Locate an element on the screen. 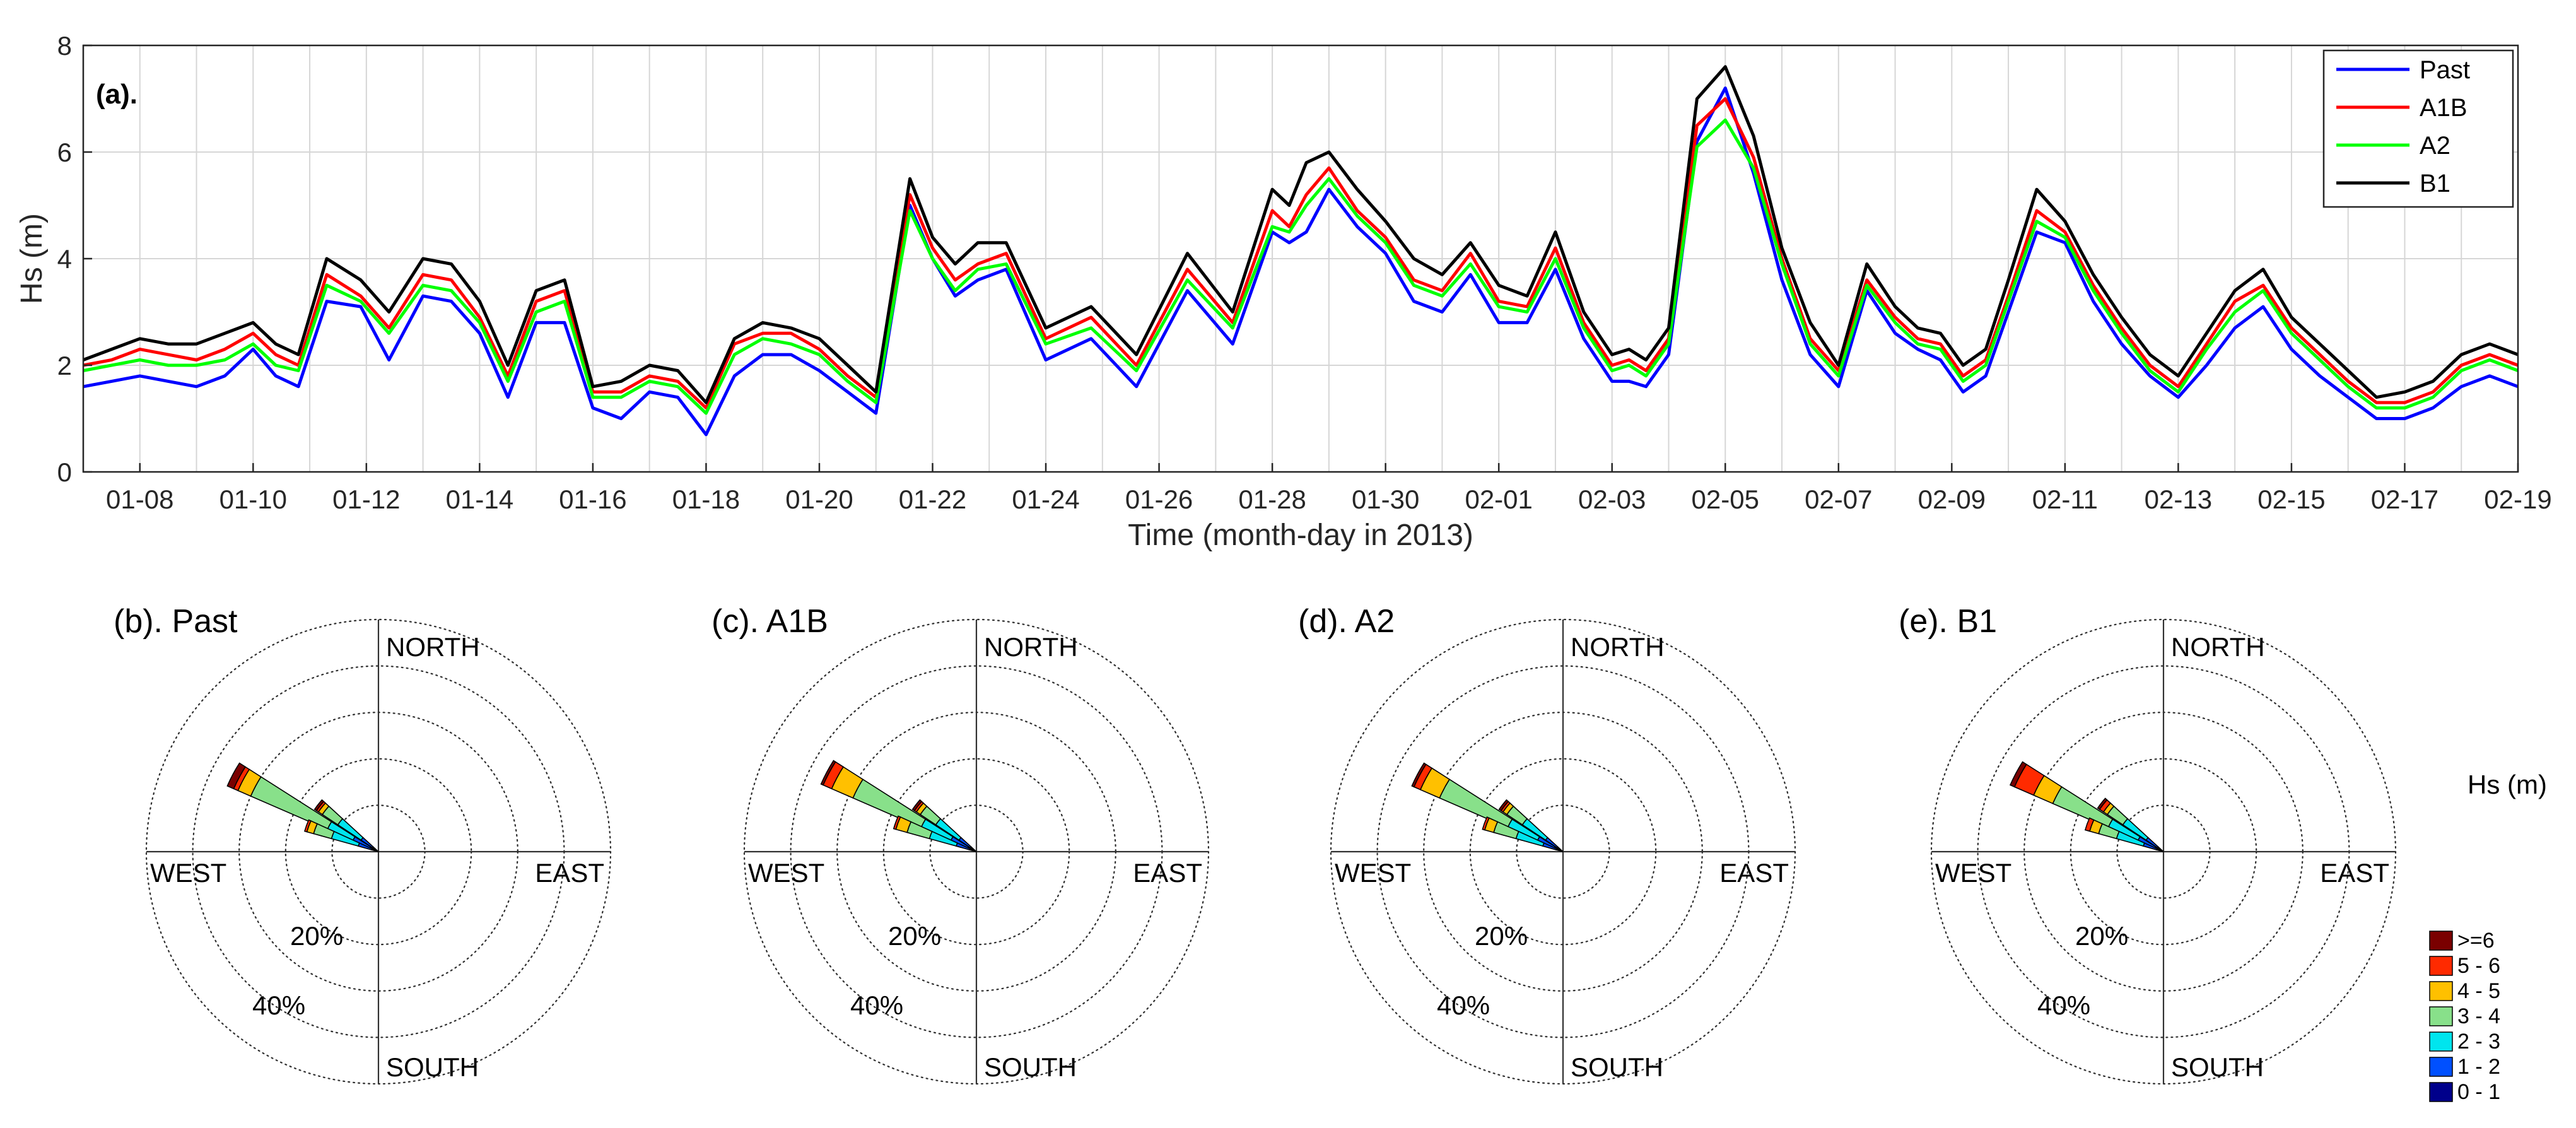 The width and height of the screenshot is (2576, 1128). panel-a-label: (a). is located at coordinates (117, 94).